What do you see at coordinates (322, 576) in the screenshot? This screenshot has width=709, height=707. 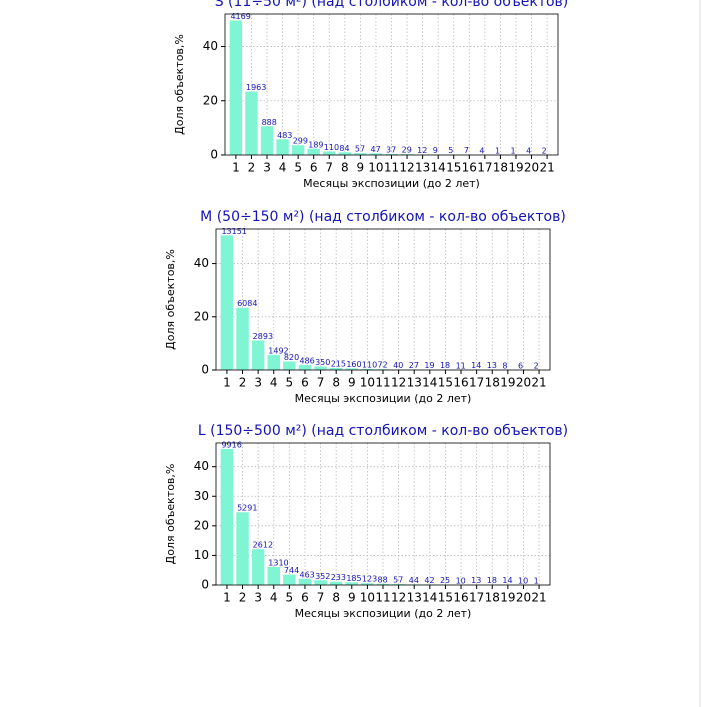 I see `bar-count-label: 352` at bounding box center [322, 576].